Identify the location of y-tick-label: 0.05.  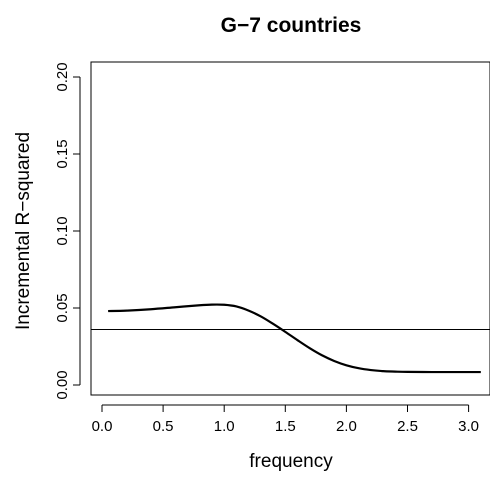
(62, 307).